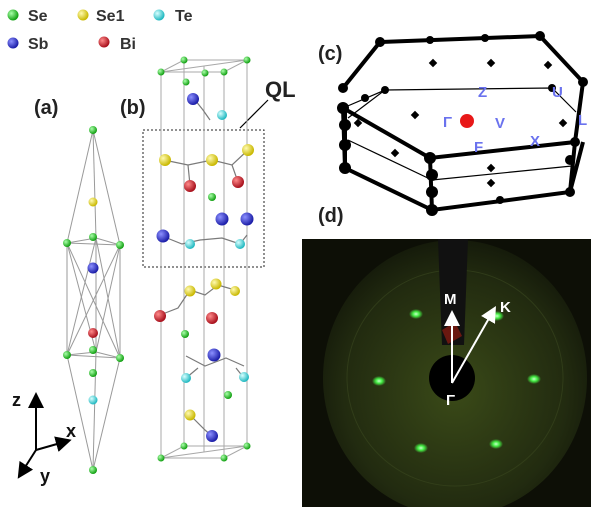  Describe the element at coordinates (331, 216) in the screenshot. I see `panel-label-d: (d)` at that location.